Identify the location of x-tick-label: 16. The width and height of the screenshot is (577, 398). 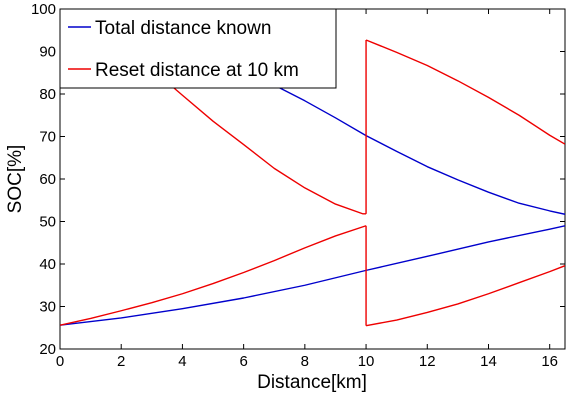
(549, 361).